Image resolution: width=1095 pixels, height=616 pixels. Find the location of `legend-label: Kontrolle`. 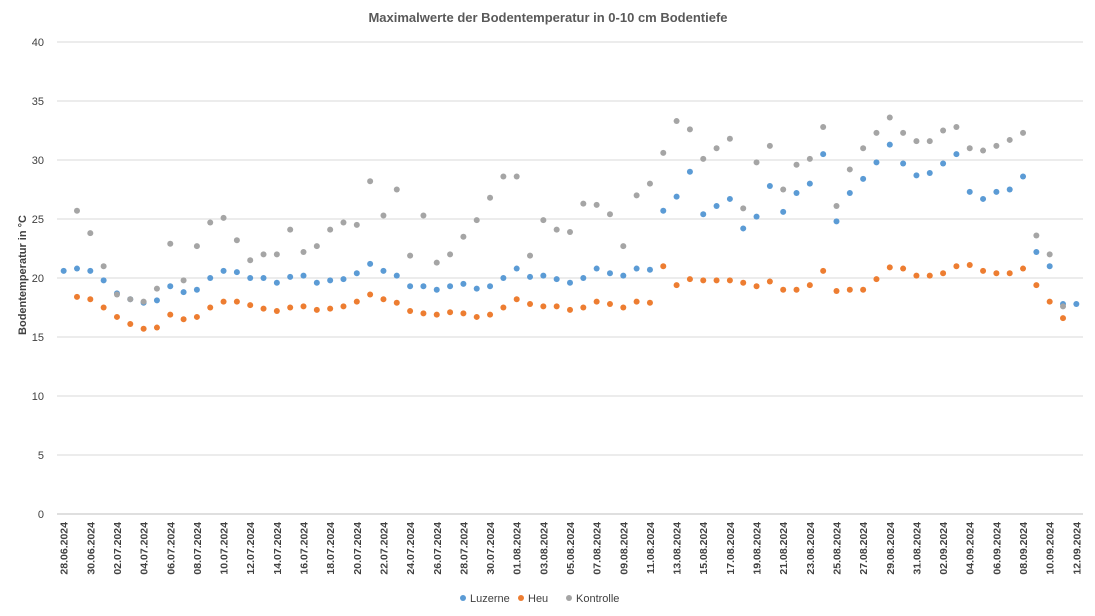

legend-label: Kontrolle is located at coordinates (597, 599).